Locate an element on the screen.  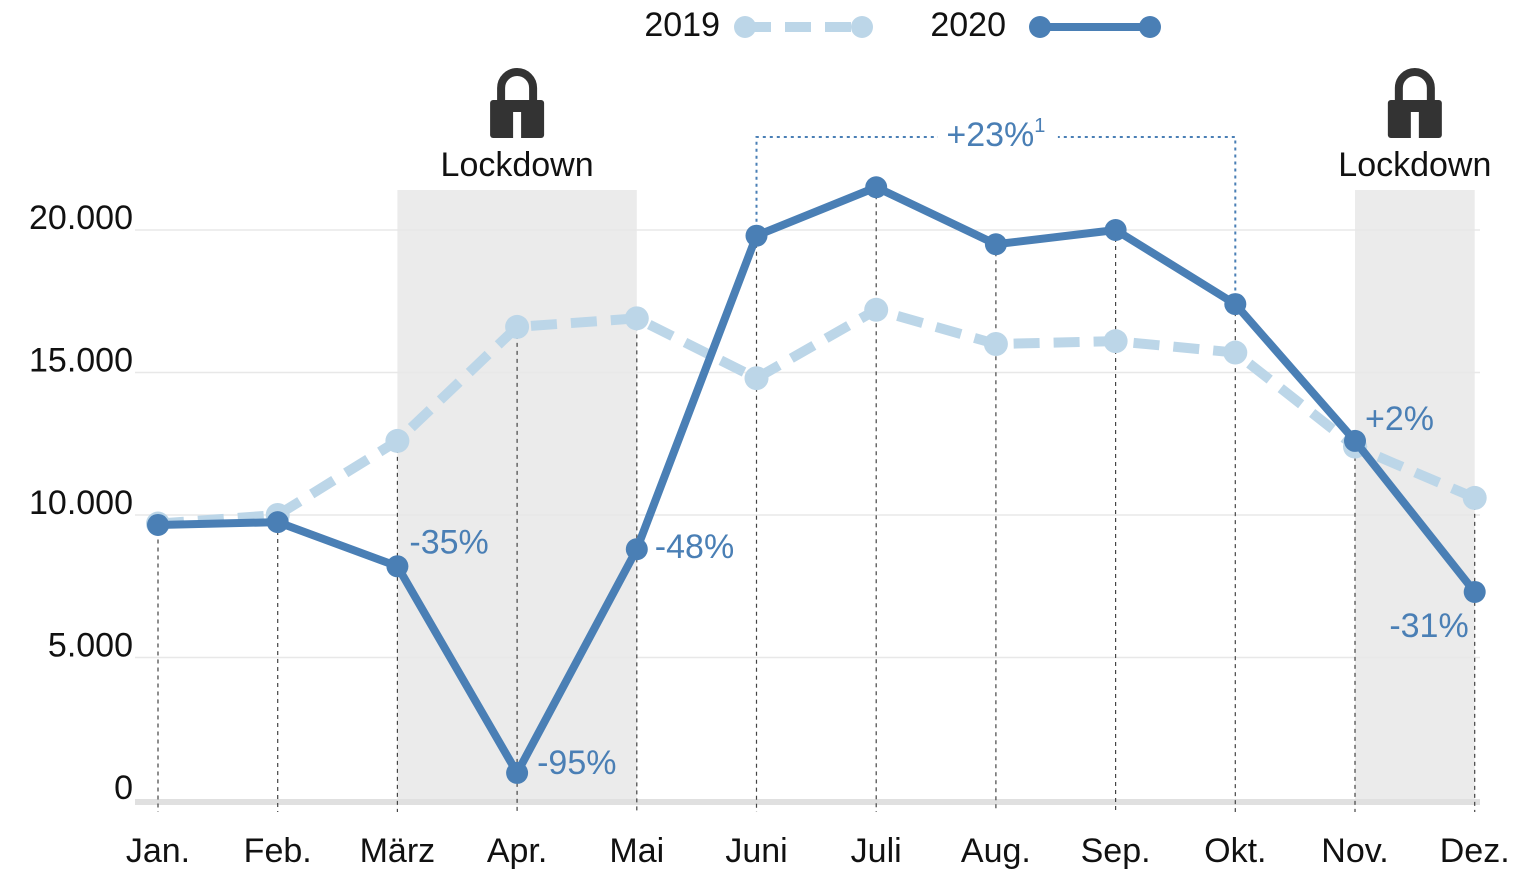
bracket-label-bg is located at coordinates (997, 137).